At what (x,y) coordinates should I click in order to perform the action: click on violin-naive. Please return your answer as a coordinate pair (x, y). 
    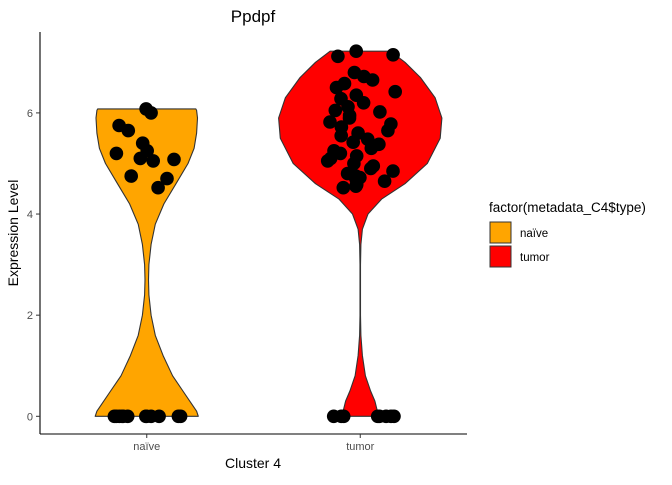
    Looking at the image, I should click on (146, 262).